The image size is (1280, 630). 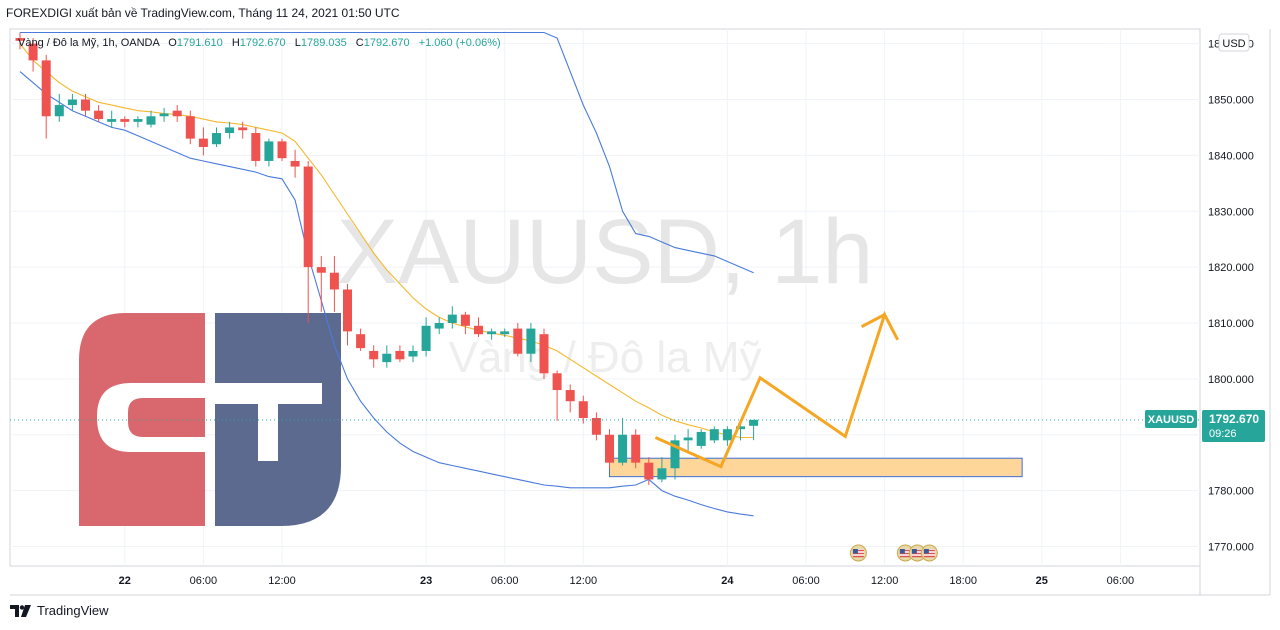 I want to click on price-tag: XAUUSD 1792.670 09:26, so click(x=1205, y=426).